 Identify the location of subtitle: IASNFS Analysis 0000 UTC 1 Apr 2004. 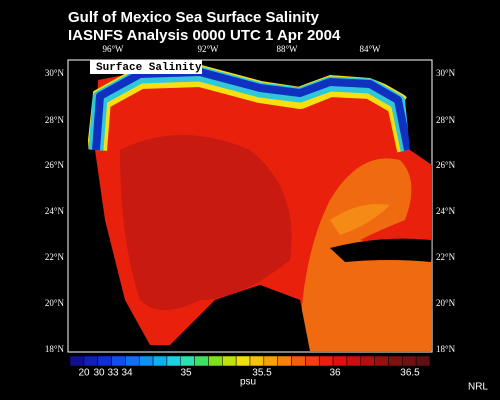
(204, 35).